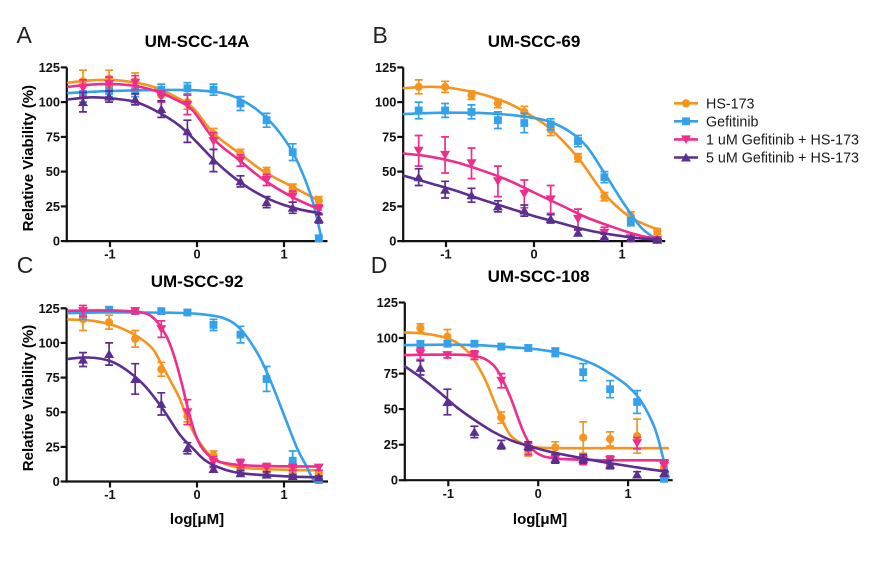  What do you see at coordinates (25, 35) in the screenshot?
I see `svg-text: A` at bounding box center [25, 35].